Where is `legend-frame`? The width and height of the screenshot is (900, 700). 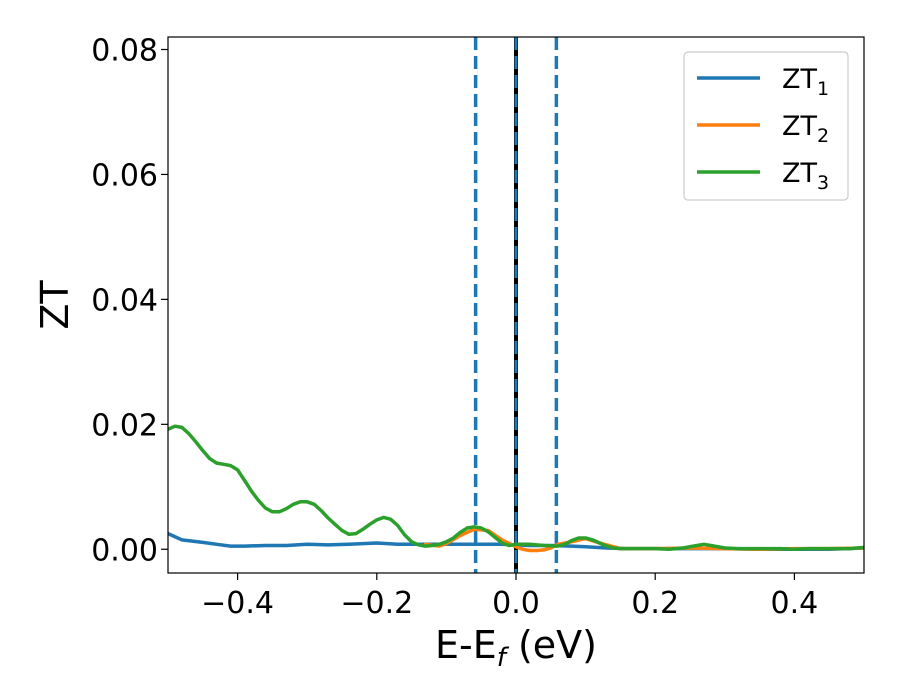
legend-frame is located at coordinates (766, 126).